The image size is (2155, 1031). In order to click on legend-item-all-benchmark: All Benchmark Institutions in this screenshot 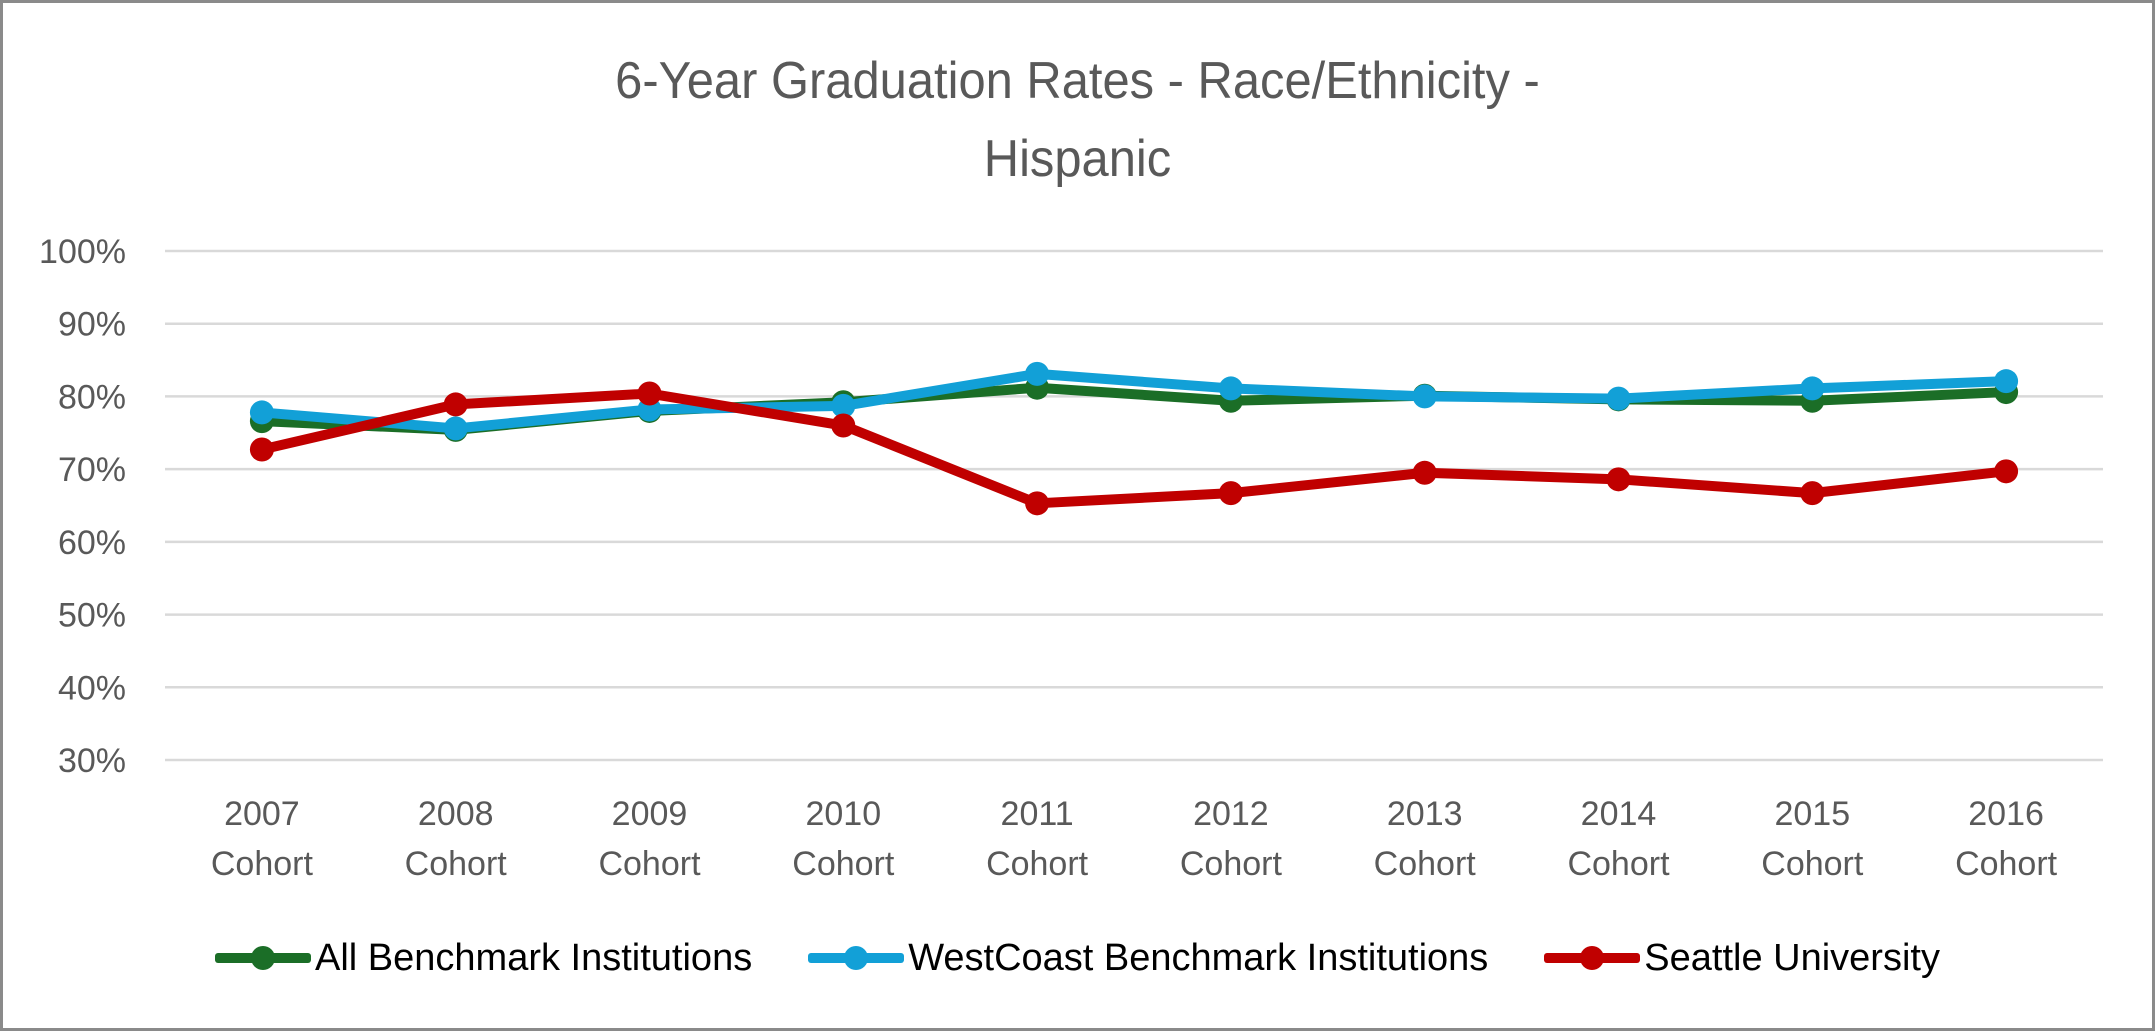, I will do `click(483, 958)`.